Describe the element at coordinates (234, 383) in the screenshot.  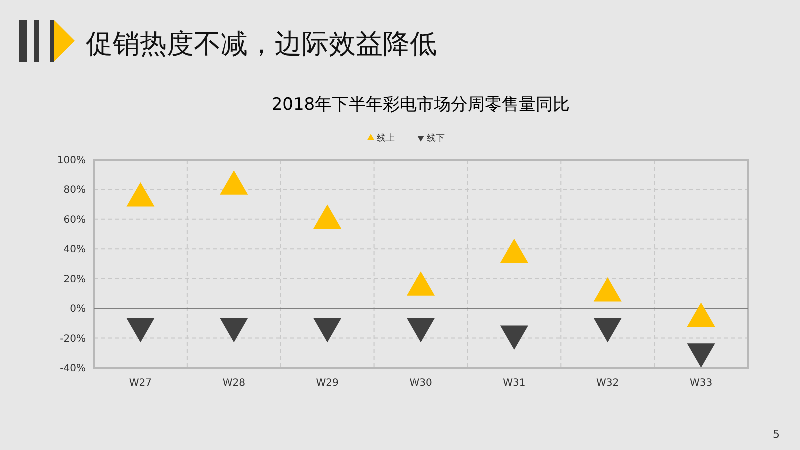
I see `x-tick-label: W28` at that location.